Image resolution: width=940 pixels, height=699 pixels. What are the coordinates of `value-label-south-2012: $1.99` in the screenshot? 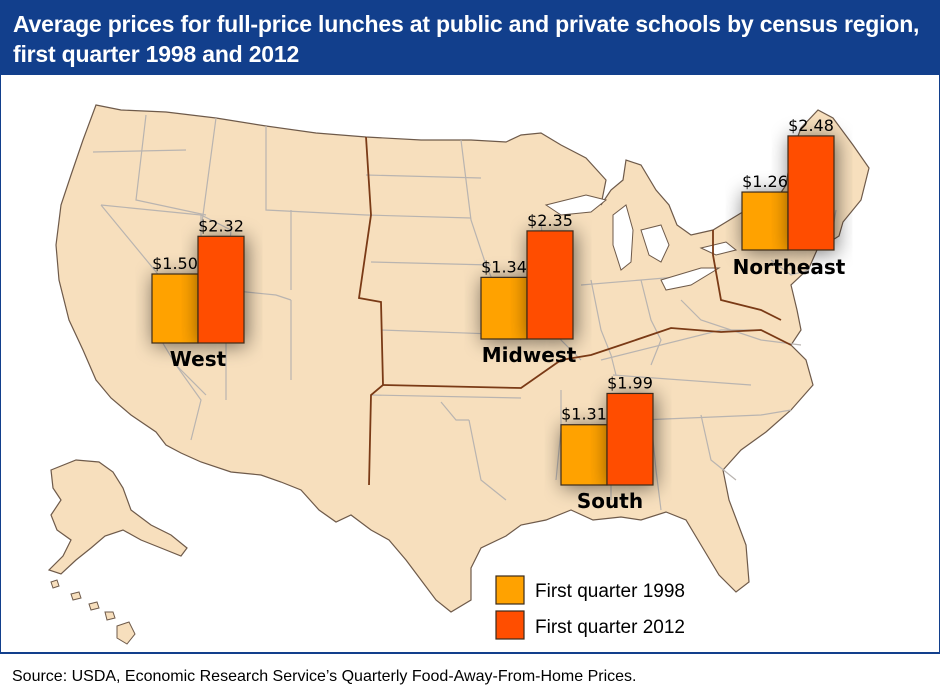 It's located at (630, 382).